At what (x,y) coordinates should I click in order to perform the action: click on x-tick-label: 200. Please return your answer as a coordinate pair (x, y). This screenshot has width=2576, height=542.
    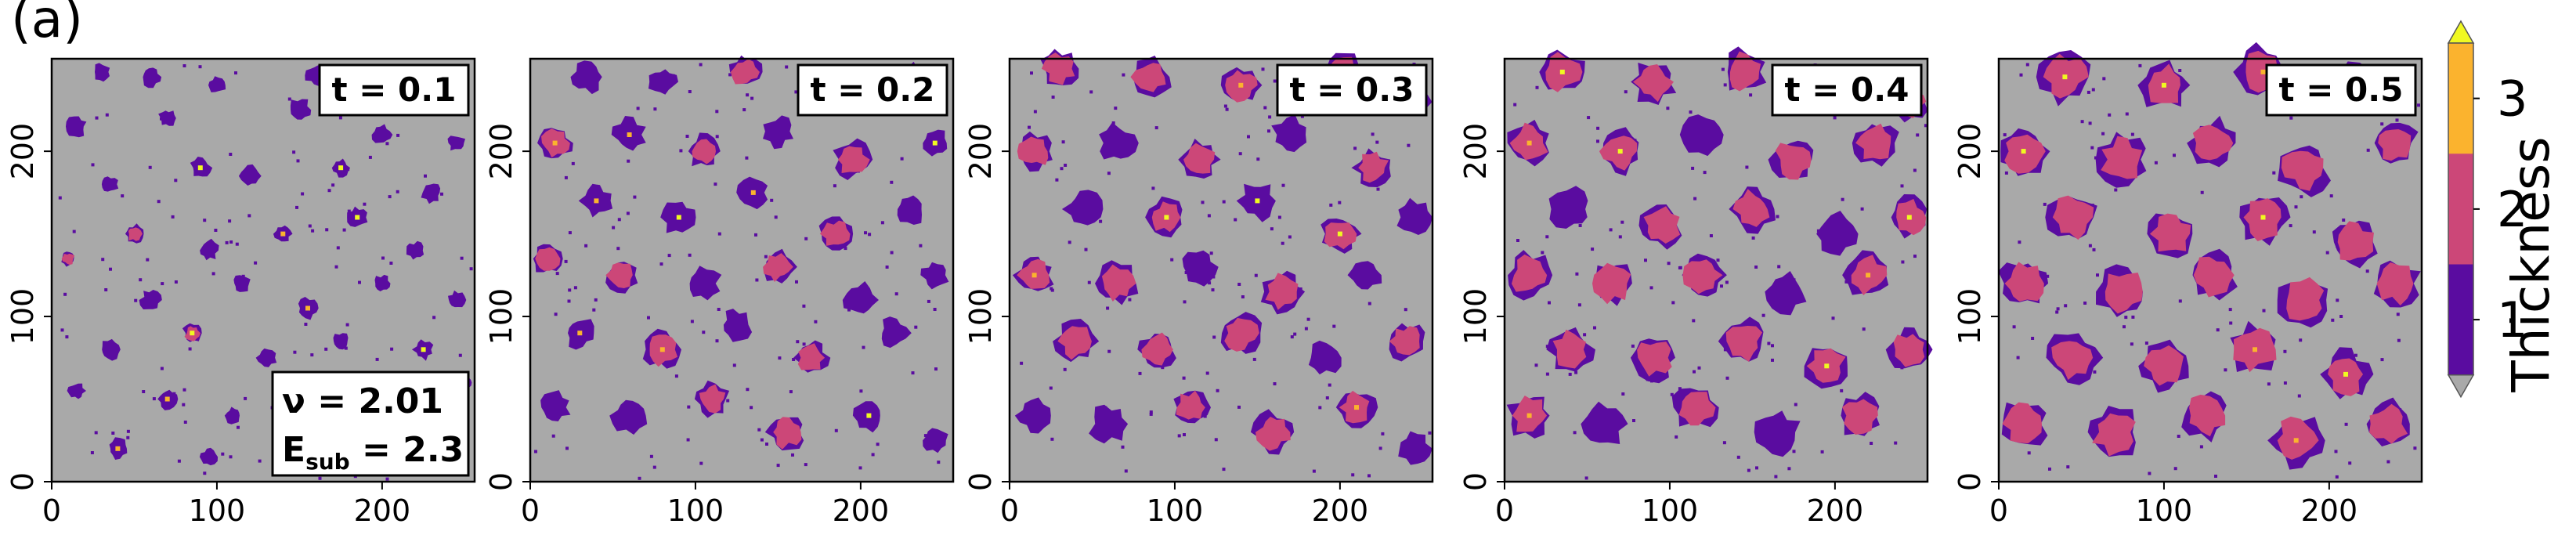
    Looking at the image, I should click on (861, 511).